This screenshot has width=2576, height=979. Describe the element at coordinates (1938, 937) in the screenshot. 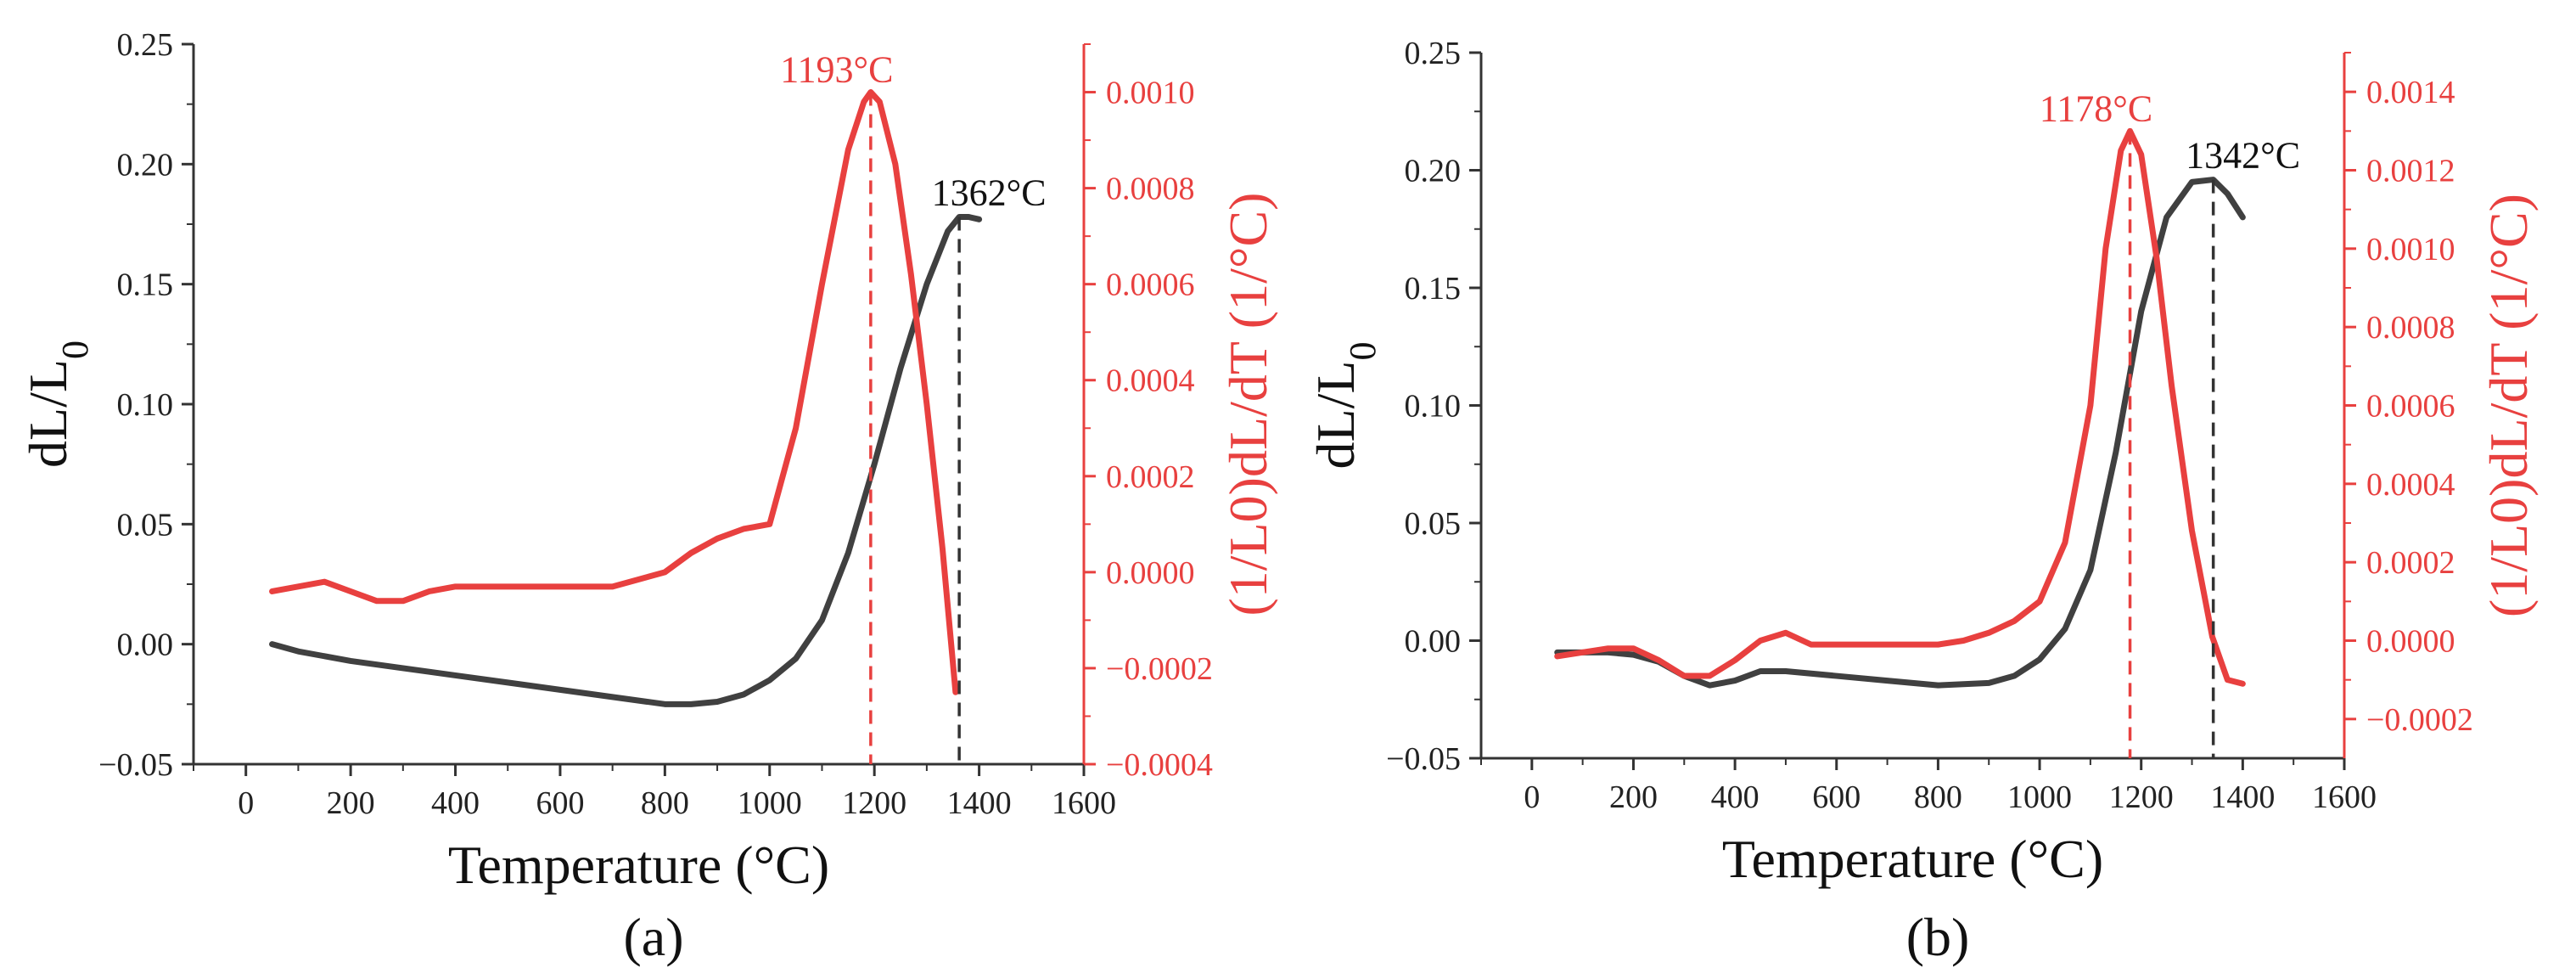

I see `panel-label: (b)` at that location.